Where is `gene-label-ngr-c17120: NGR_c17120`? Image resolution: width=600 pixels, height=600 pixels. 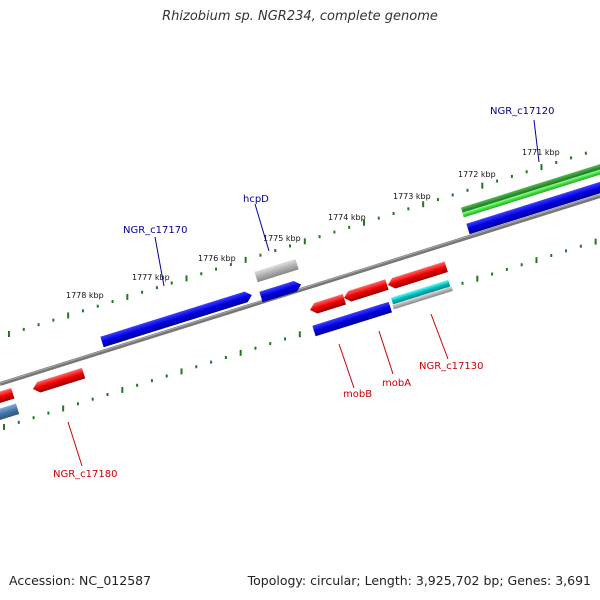 gene-label-ngr-c17120: NGR_c17120 is located at coordinates (522, 111).